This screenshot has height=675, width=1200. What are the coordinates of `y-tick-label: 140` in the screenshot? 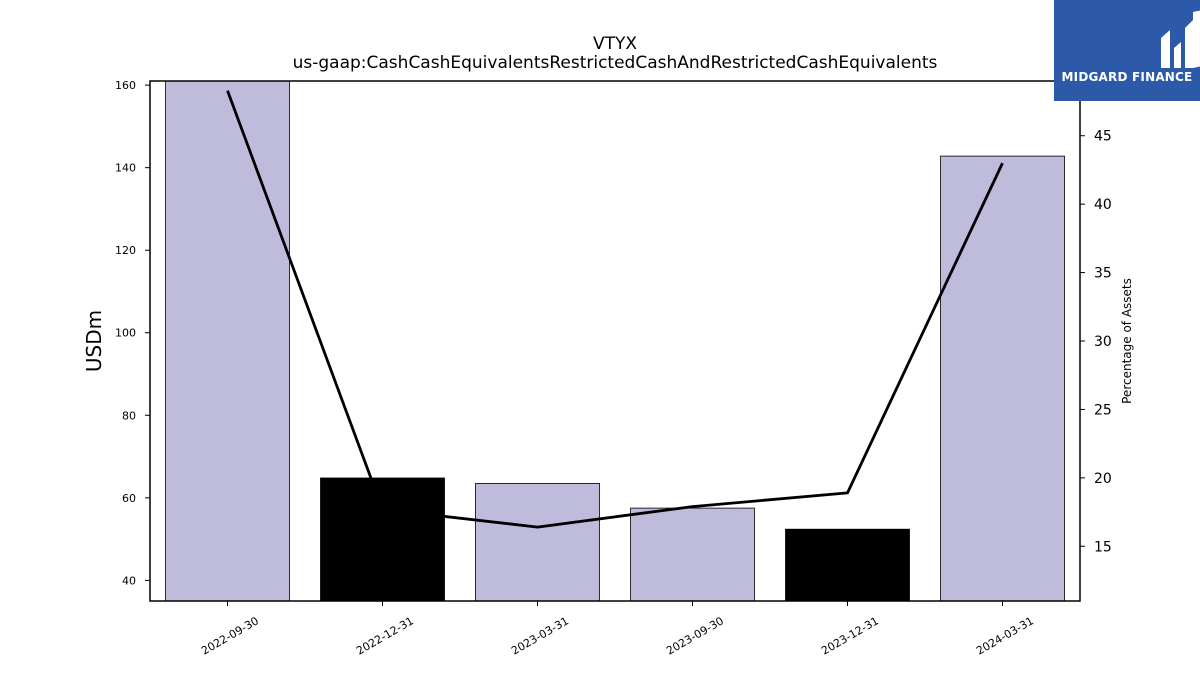 It's located at (125, 168).